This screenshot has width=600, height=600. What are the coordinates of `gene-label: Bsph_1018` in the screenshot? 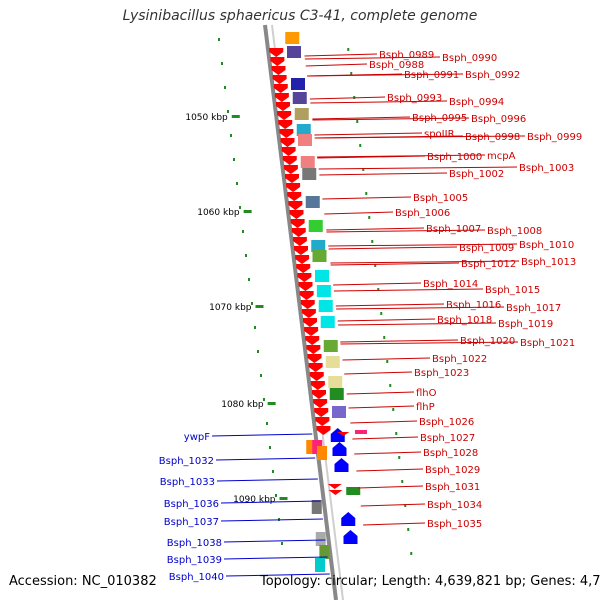 It's located at (464, 320).